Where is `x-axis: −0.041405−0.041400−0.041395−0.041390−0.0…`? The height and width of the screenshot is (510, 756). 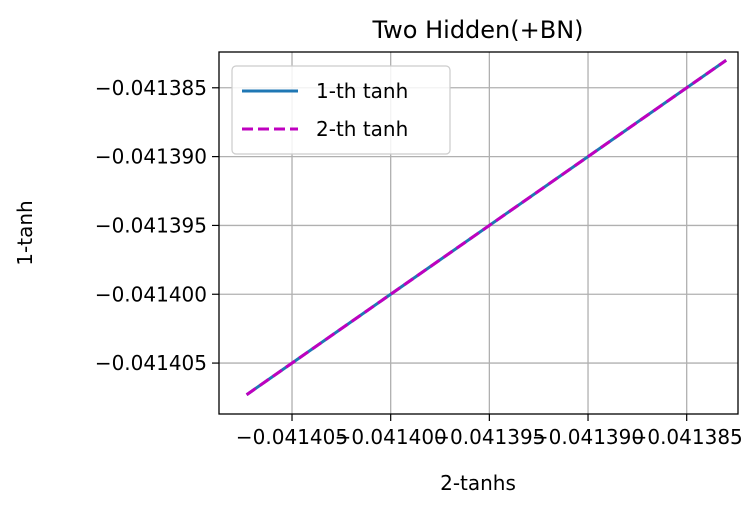
x-axis: −0.041405−0.041400−0.041395−0.041390−0.0… is located at coordinates (489, 431).